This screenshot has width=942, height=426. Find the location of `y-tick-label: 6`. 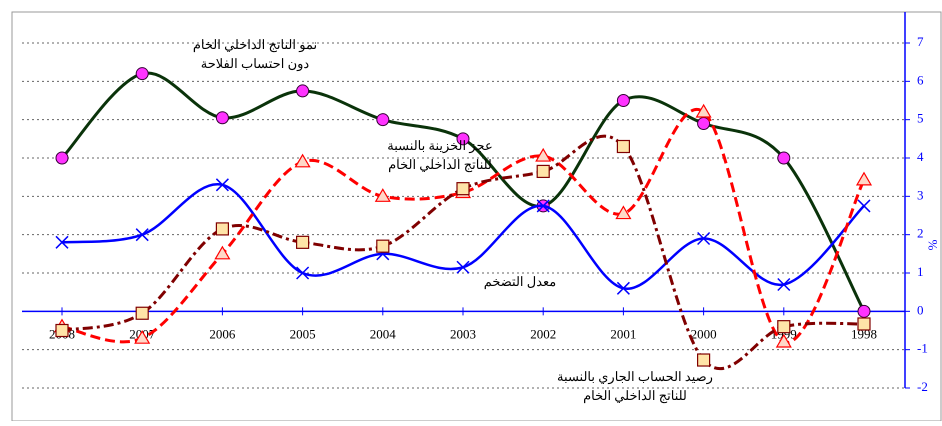

y-tick-label: 6 is located at coordinates (920, 79).